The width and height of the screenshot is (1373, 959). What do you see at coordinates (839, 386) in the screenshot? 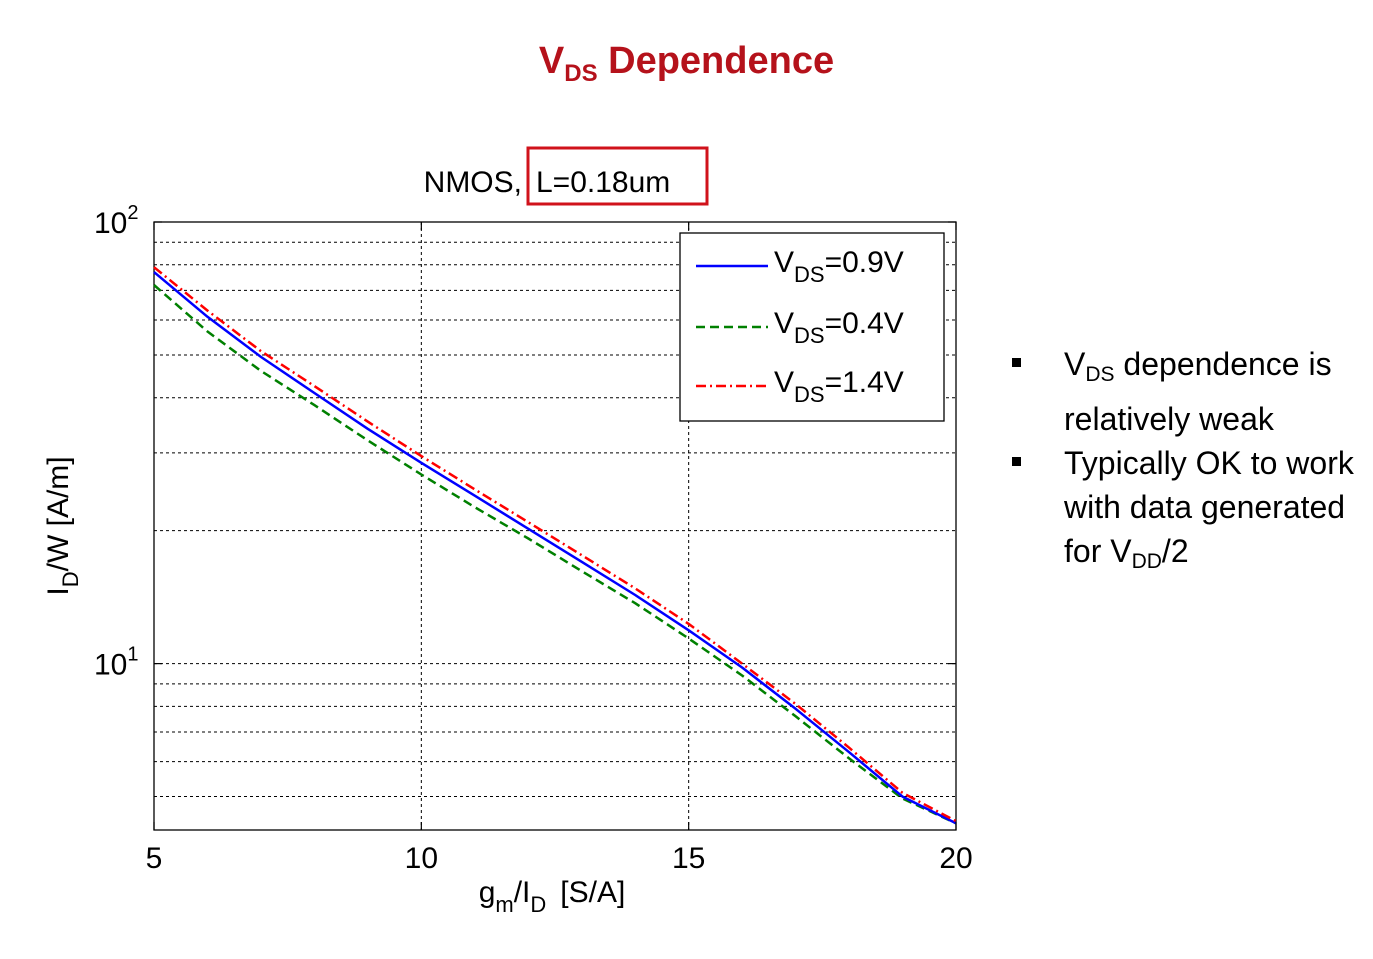
I see `legend-entry-vds-14: VDS=1.4V` at bounding box center [839, 386].